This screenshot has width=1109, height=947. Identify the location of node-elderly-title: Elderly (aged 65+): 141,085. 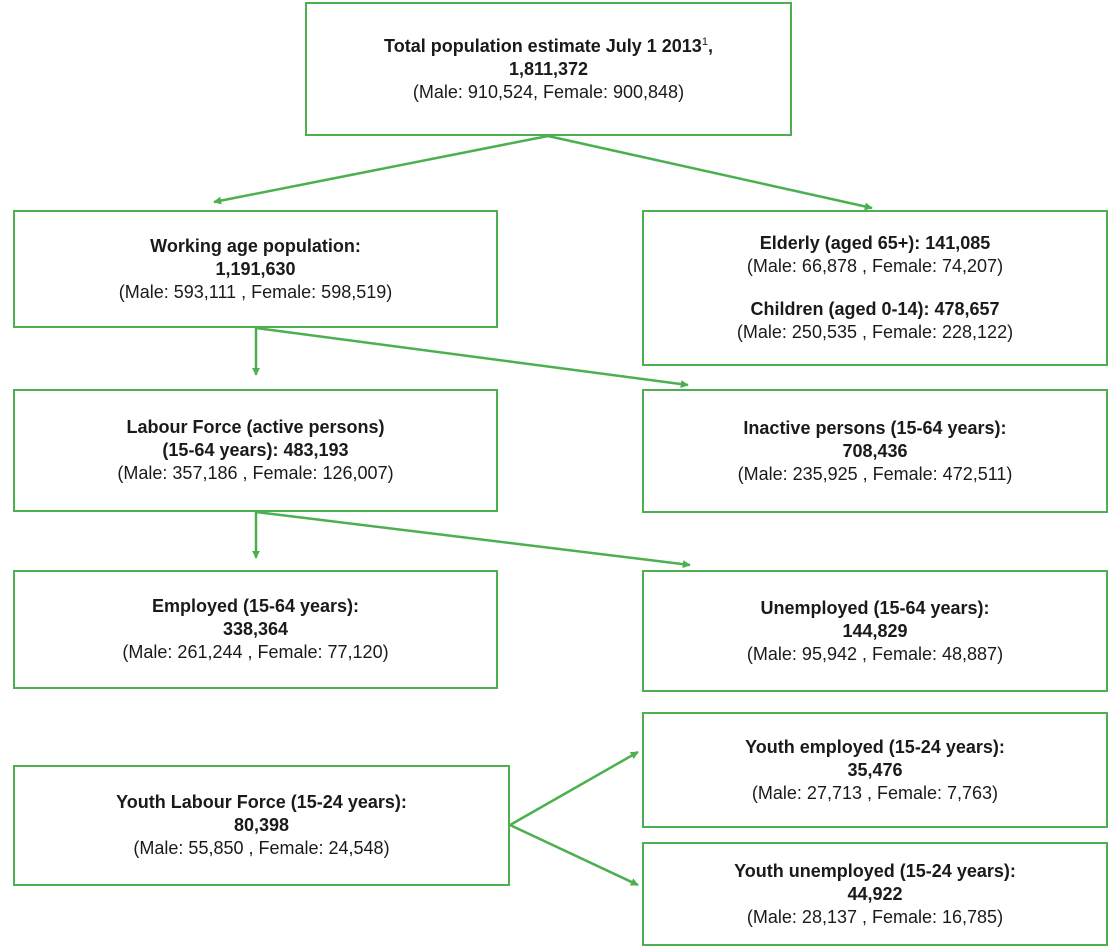
(875, 243).